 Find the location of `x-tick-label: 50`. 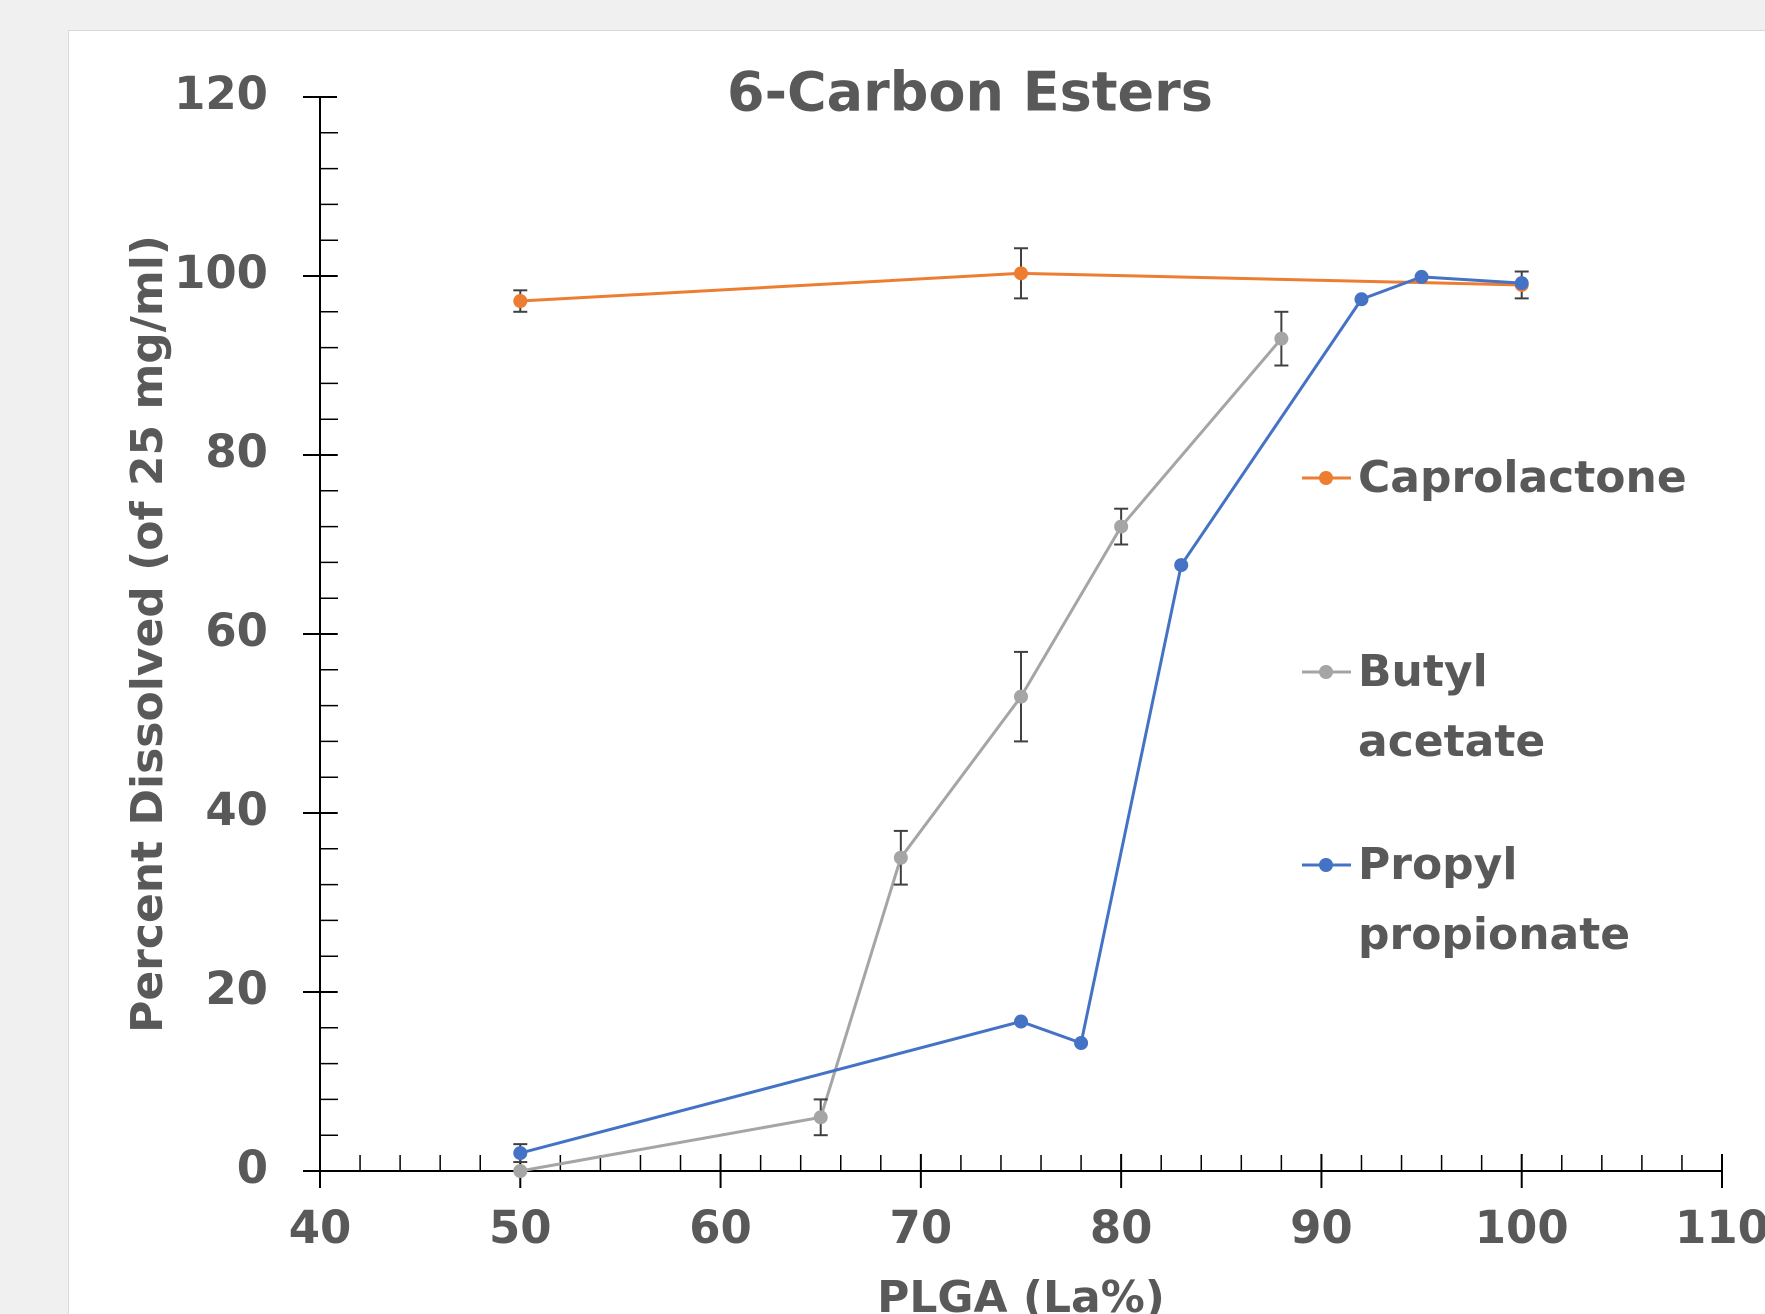

x-tick-label: 50 is located at coordinates (520, 1227).